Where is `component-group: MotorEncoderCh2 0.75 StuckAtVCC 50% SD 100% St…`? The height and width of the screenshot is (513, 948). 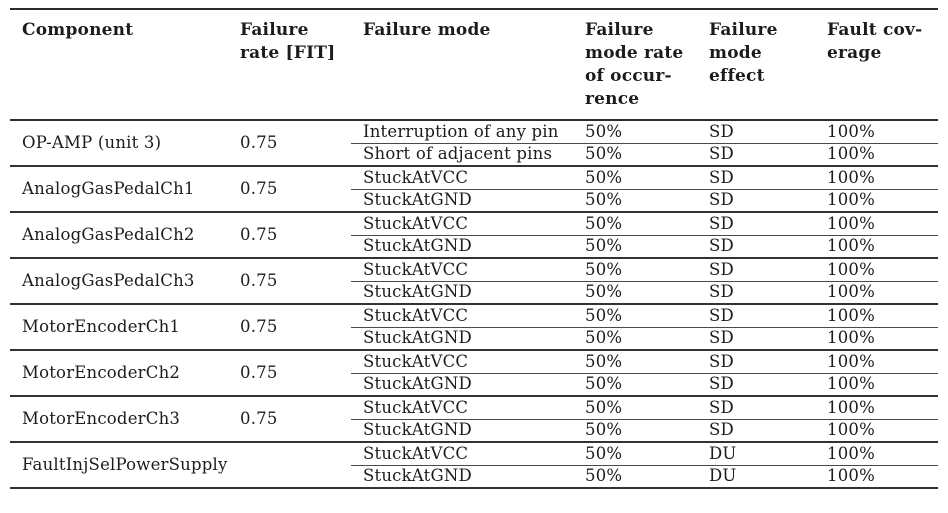 component-group: MotorEncoderCh2 0.75 StuckAtVCC 50% SD 100% St… is located at coordinates (474, 373).